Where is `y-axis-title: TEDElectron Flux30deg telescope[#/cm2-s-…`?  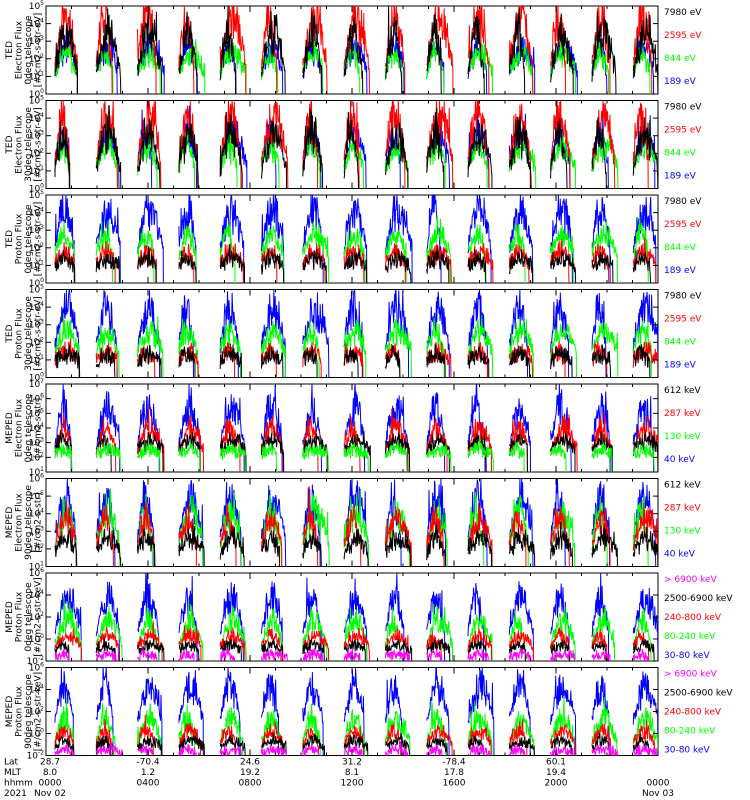 y-axis-title: TEDElectron Flux30deg telescope[#/cm2-s-… is located at coordinates (24, 144).